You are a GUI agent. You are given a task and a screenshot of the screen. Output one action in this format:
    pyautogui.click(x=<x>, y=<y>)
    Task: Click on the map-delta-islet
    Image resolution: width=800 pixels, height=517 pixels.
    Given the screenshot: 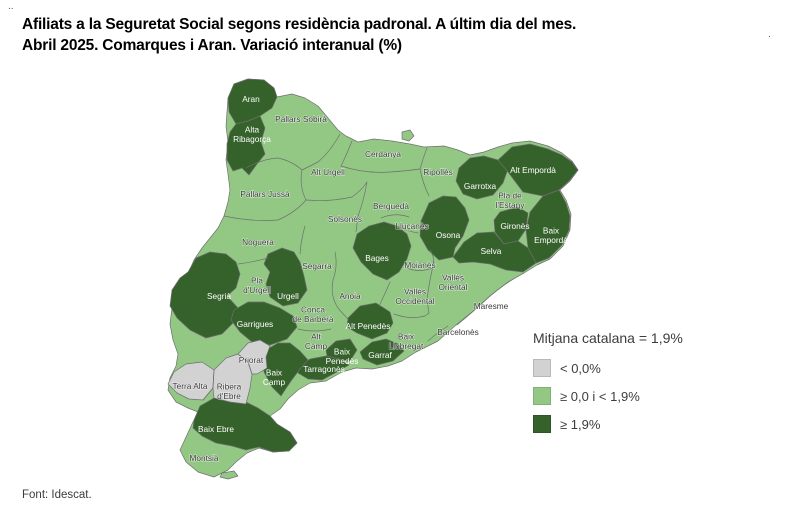 What is the action you would take?
    pyautogui.click(x=229, y=475)
    